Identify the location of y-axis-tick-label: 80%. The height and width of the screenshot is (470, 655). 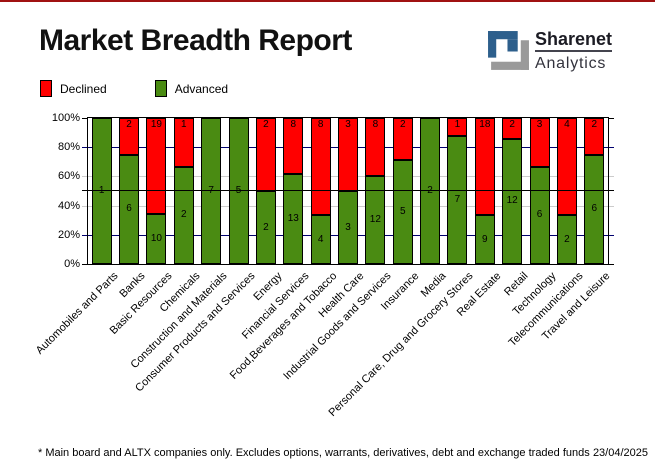
(68, 147).